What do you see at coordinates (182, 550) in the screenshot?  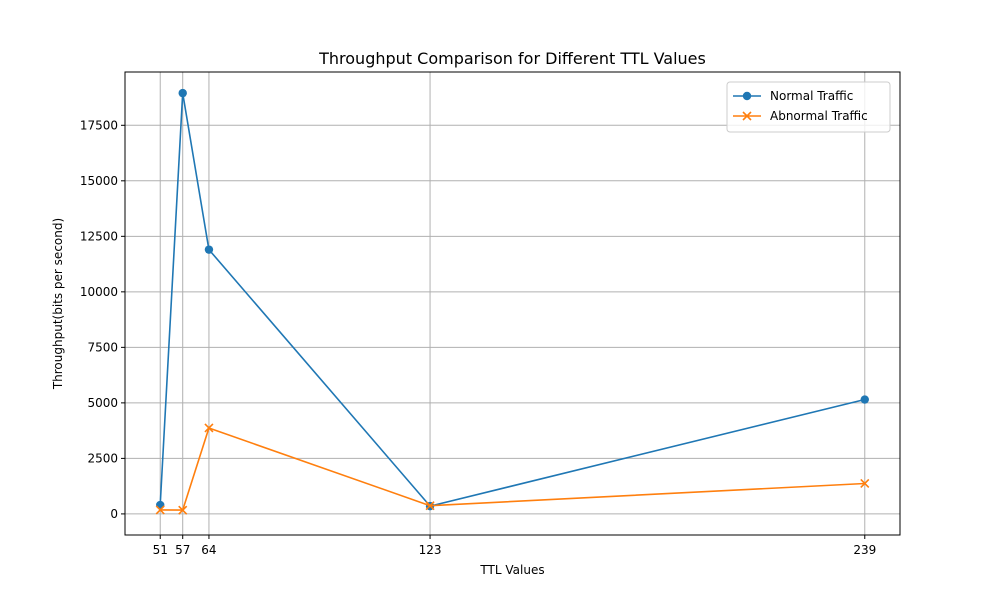 I see `x-tick-label: 57` at bounding box center [182, 550].